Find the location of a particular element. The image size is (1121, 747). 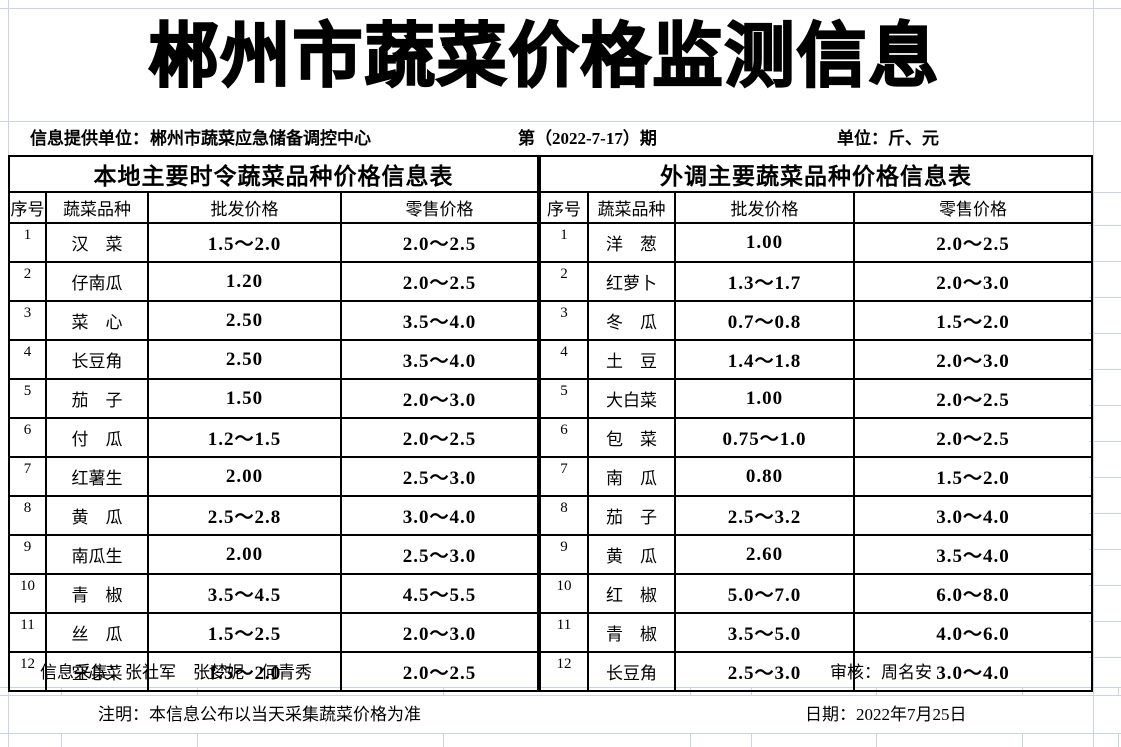

table-cell-retail: 3.0～4.0 is located at coordinates (439, 515).